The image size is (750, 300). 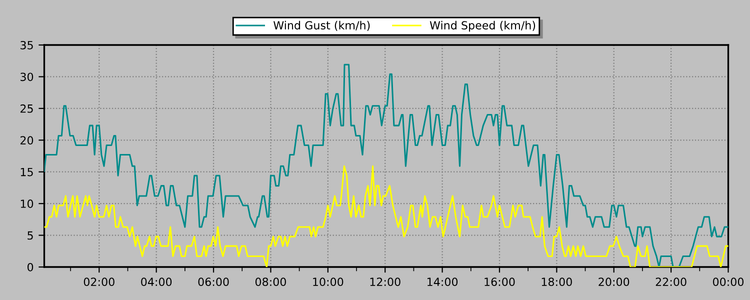 I want to click on x-tick-label: 06:00, so click(x=213, y=282).